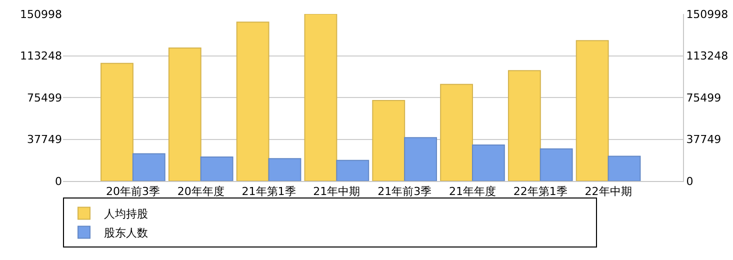 This screenshot has height=260, width=733. Describe the element at coordinates (200, 191) in the screenshot. I see `x-tick-label: 20年年度` at that location.